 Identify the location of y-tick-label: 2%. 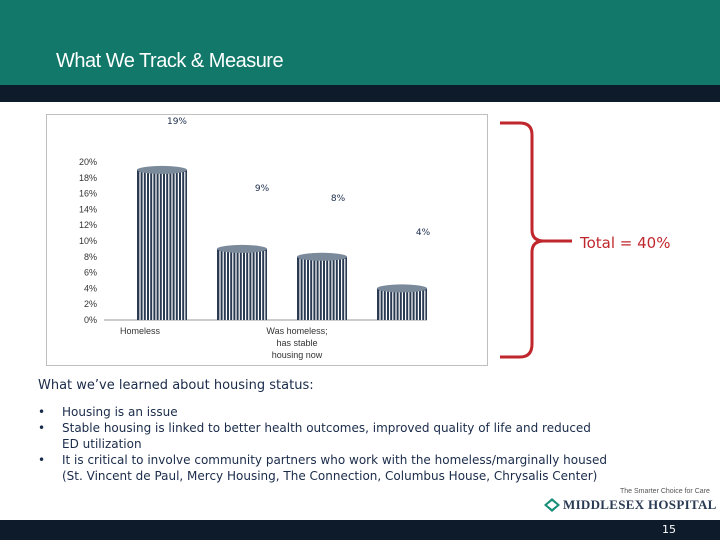
(90, 304).